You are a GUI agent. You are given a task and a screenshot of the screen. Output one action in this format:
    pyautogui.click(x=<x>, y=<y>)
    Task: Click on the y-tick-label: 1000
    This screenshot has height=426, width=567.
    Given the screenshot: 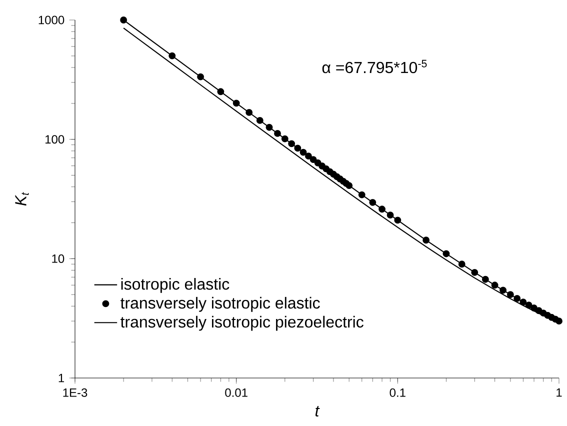 What is the action you would take?
    pyautogui.click(x=51, y=20)
    